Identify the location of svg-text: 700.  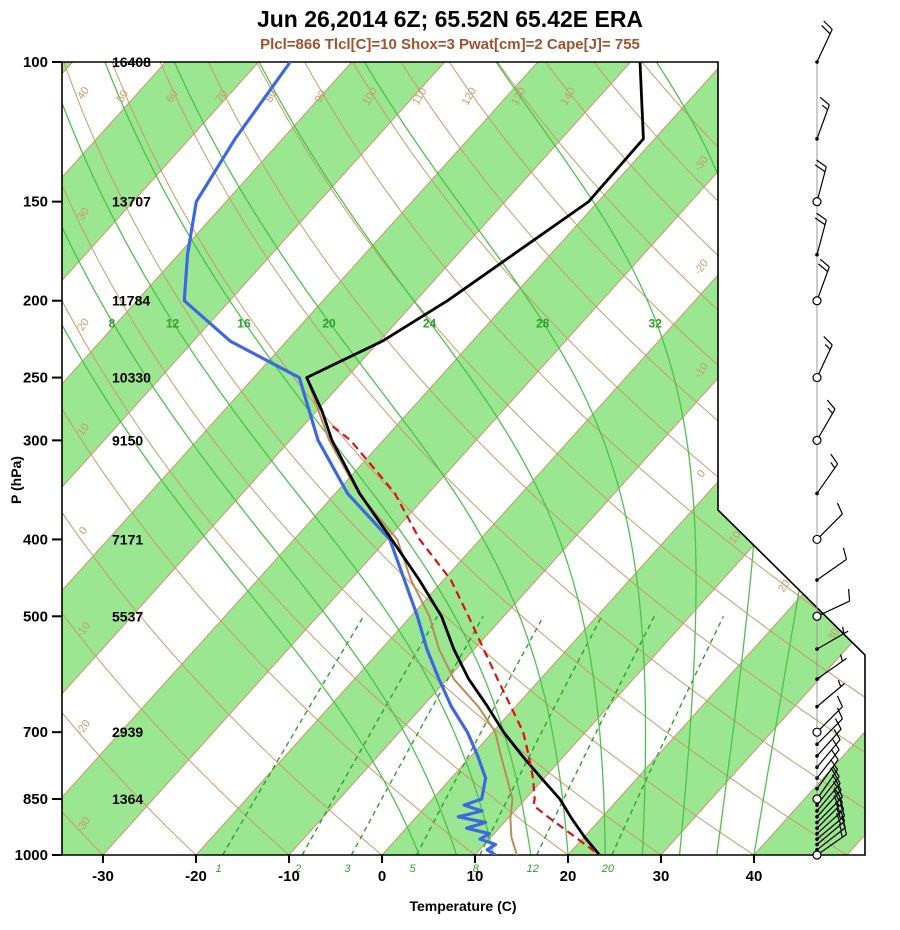
(35, 732).